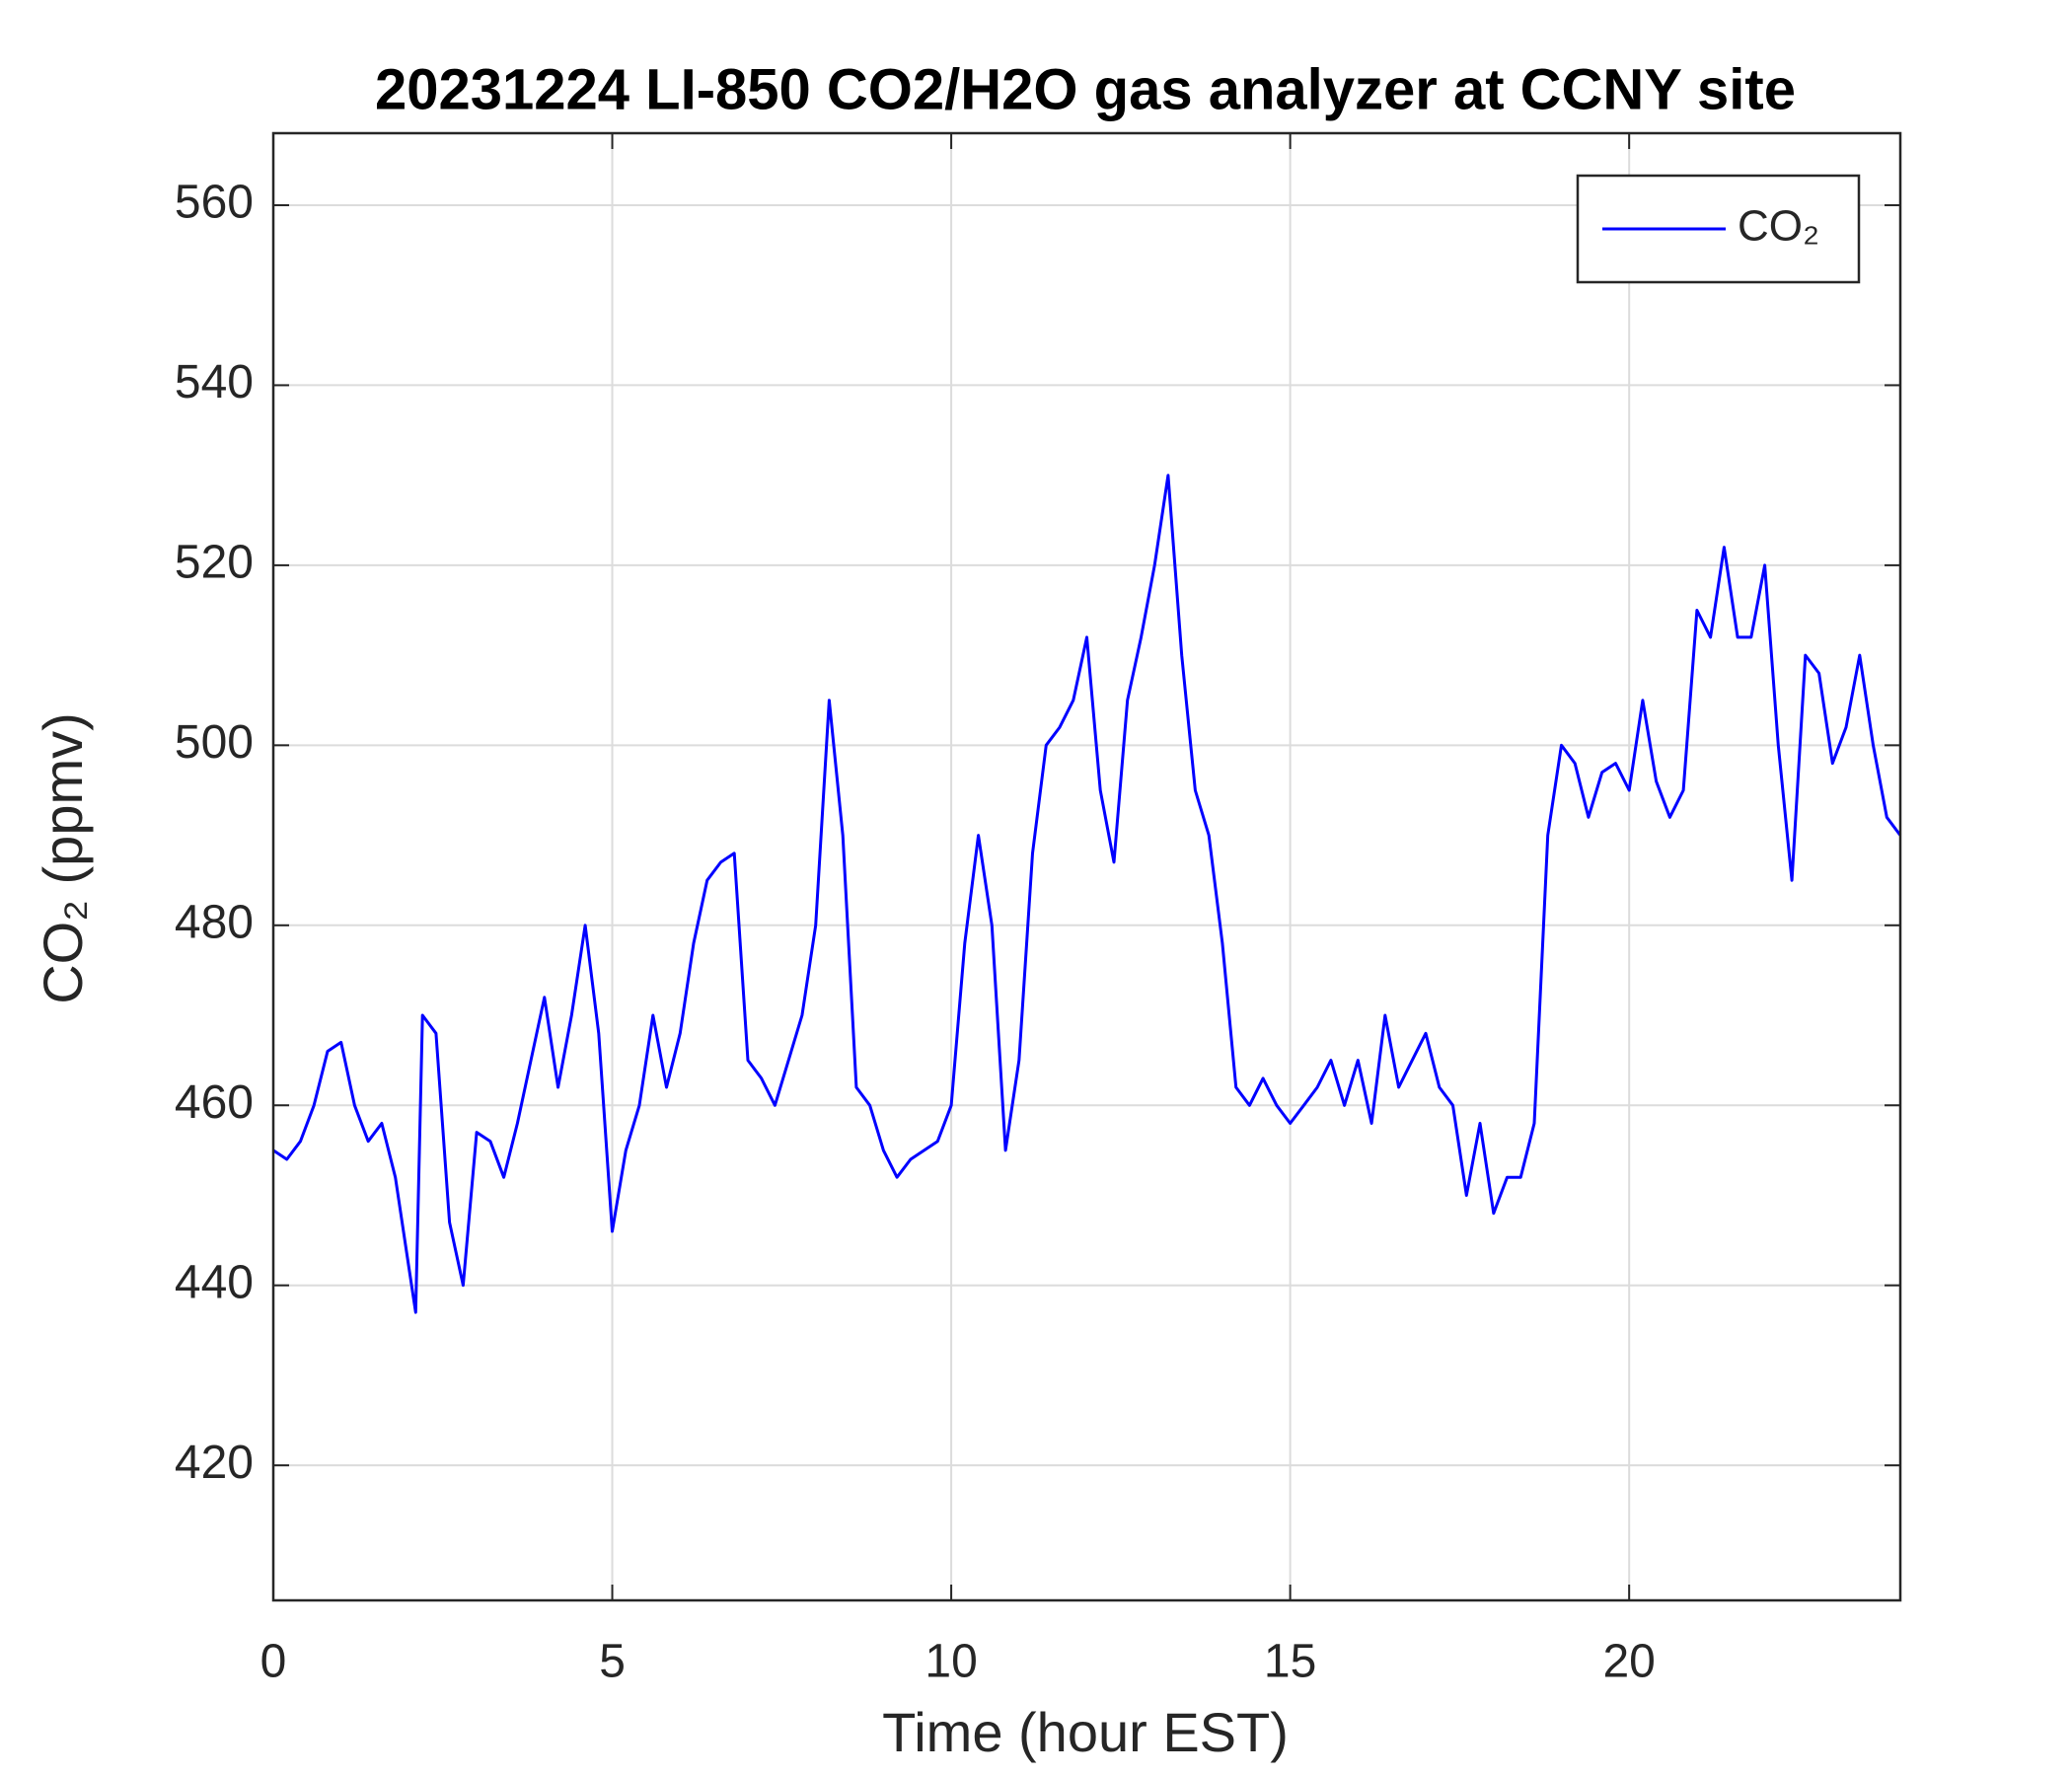 Image resolution: width=2072 pixels, height=1776 pixels. I want to click on y-tick-label: 500, so click(215, 743).